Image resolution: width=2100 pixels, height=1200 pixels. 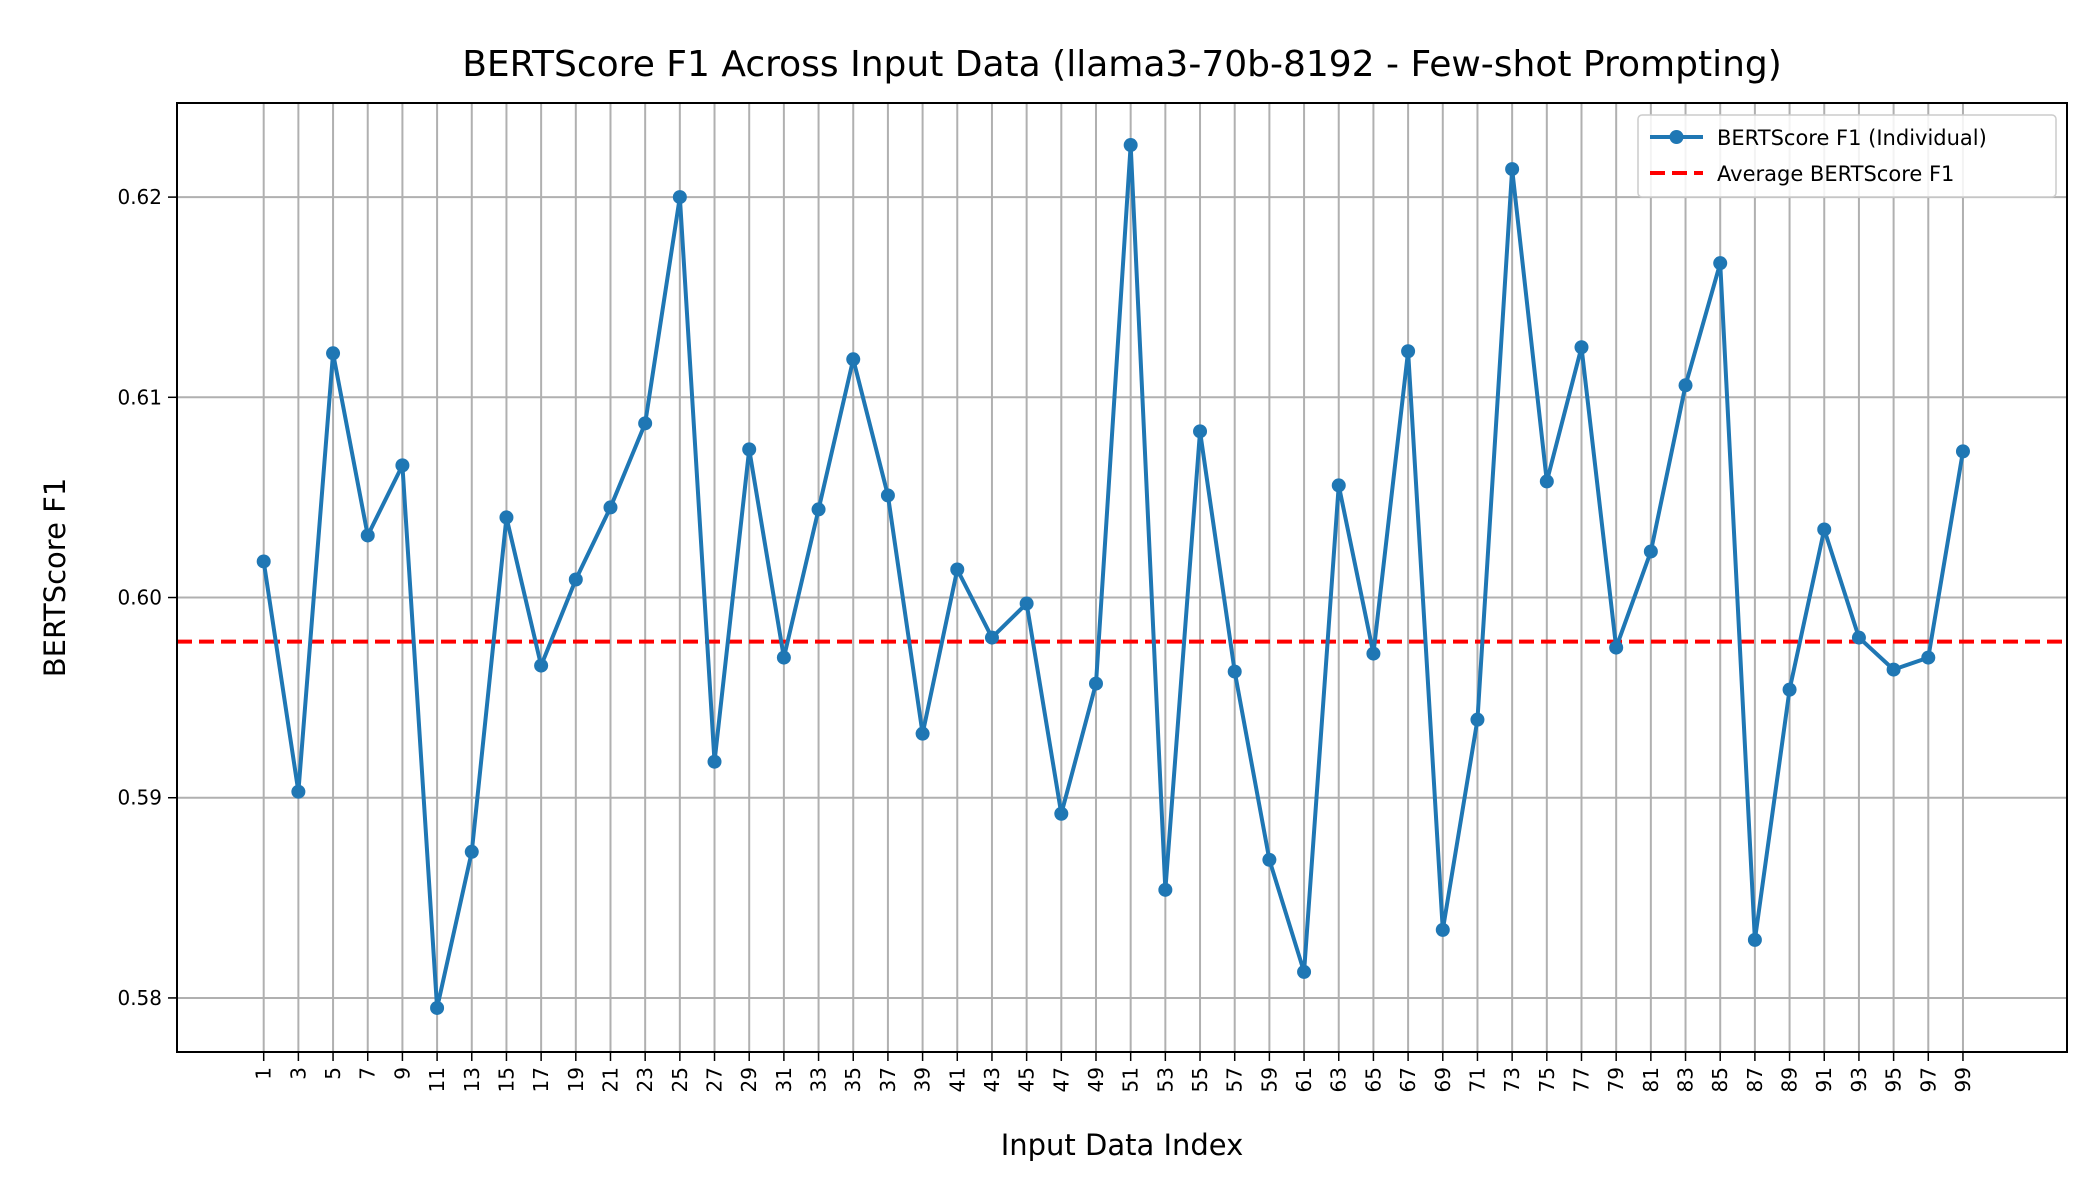 I want to click on y-tick-label: 0.61, so click(x=139, y=397).